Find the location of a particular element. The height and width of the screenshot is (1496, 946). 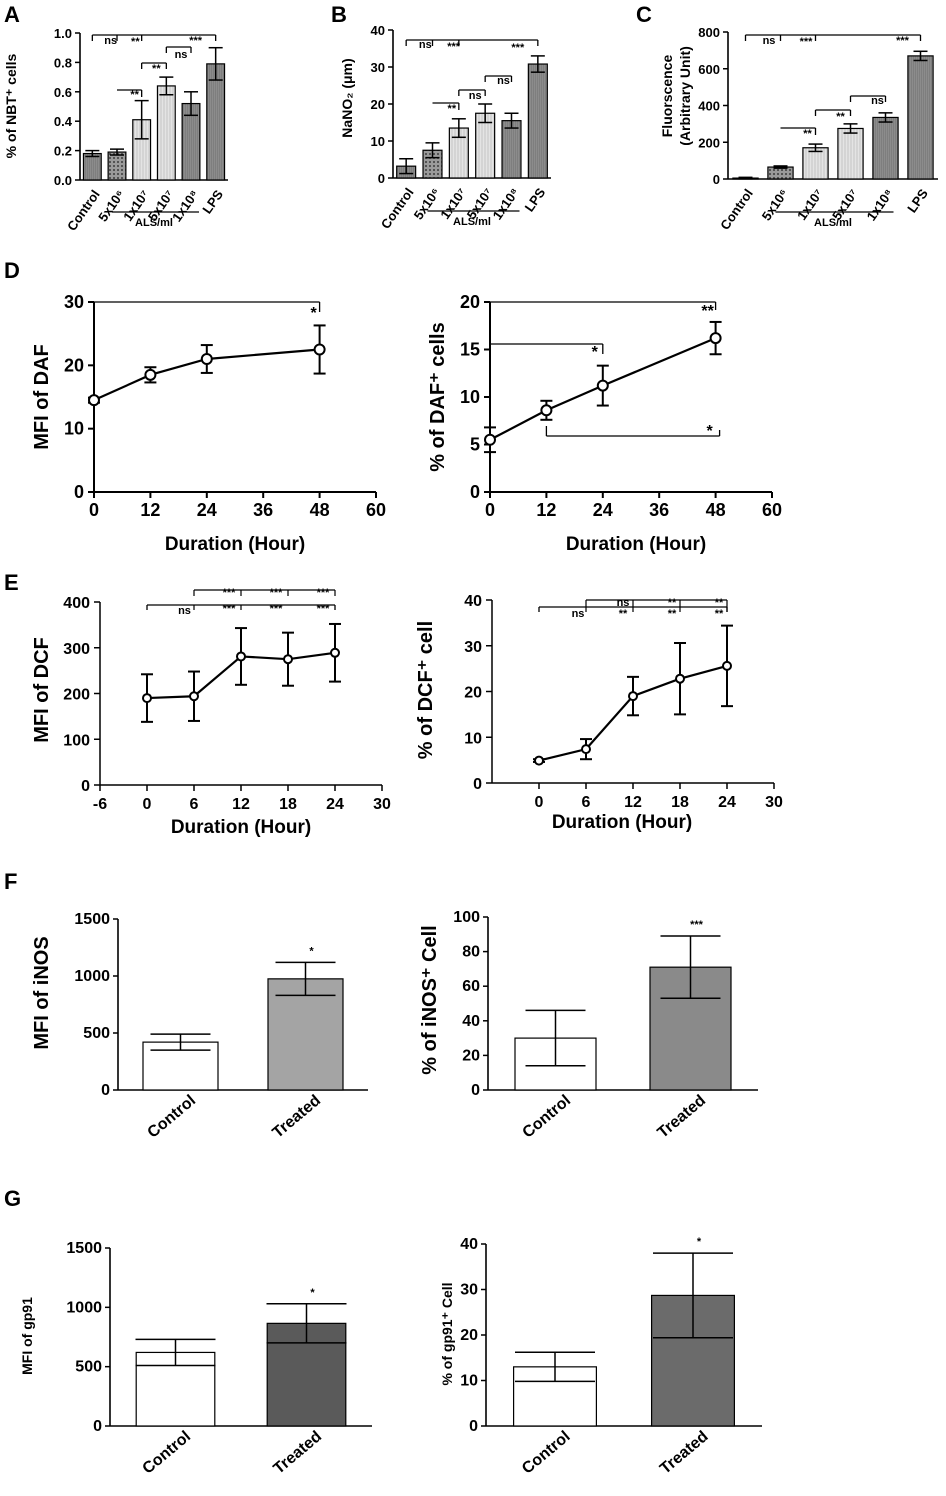

x-tick-label: 6 is located at coordinates (194, 804).